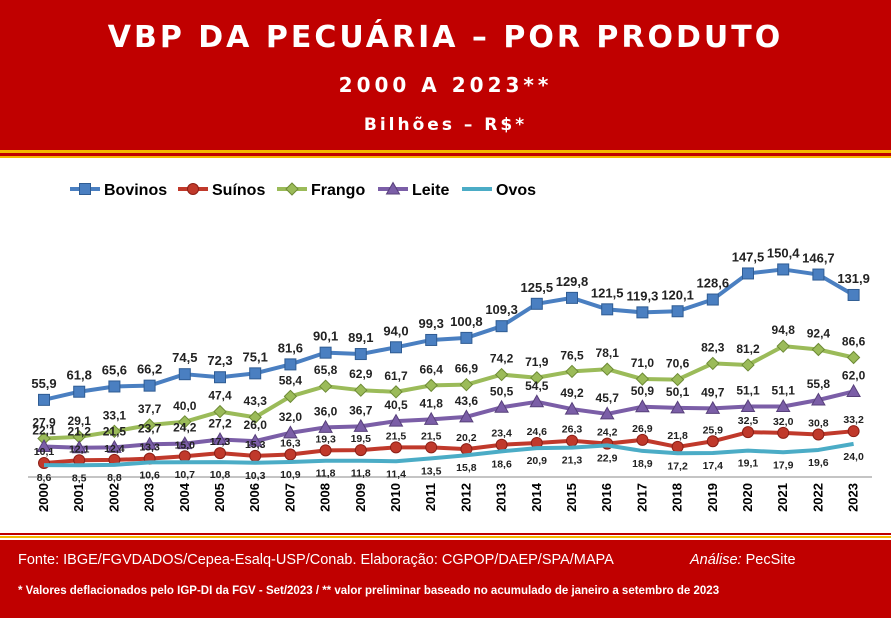 This screenshot has height=618, width=891. I want to click on x-tick-label: 2020, so click(747, 497).